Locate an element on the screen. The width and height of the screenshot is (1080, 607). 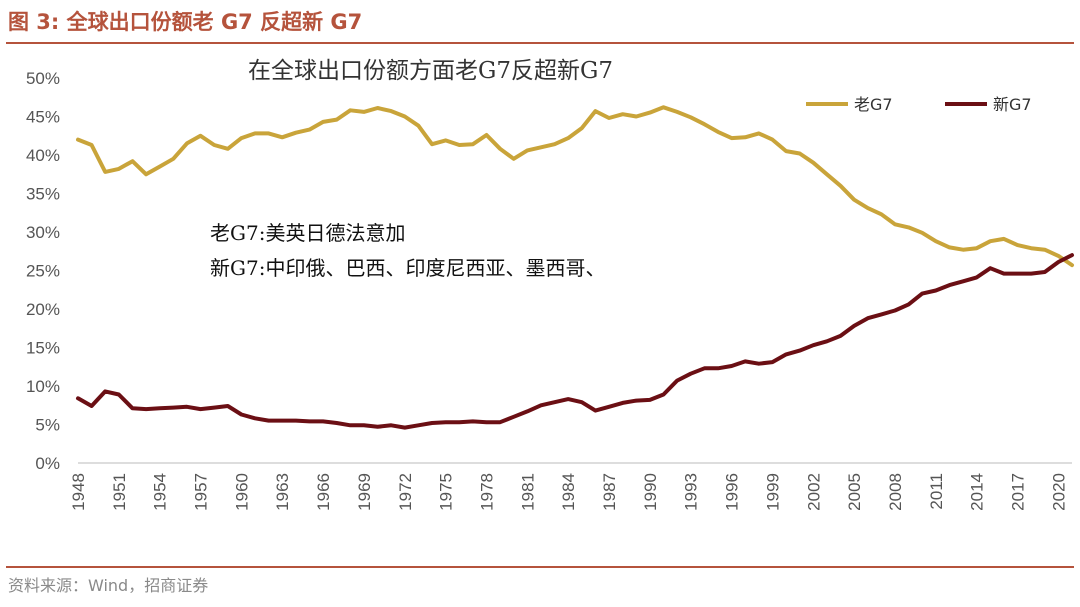
y-tick-label: 15% is located at coordinates (43, 348).